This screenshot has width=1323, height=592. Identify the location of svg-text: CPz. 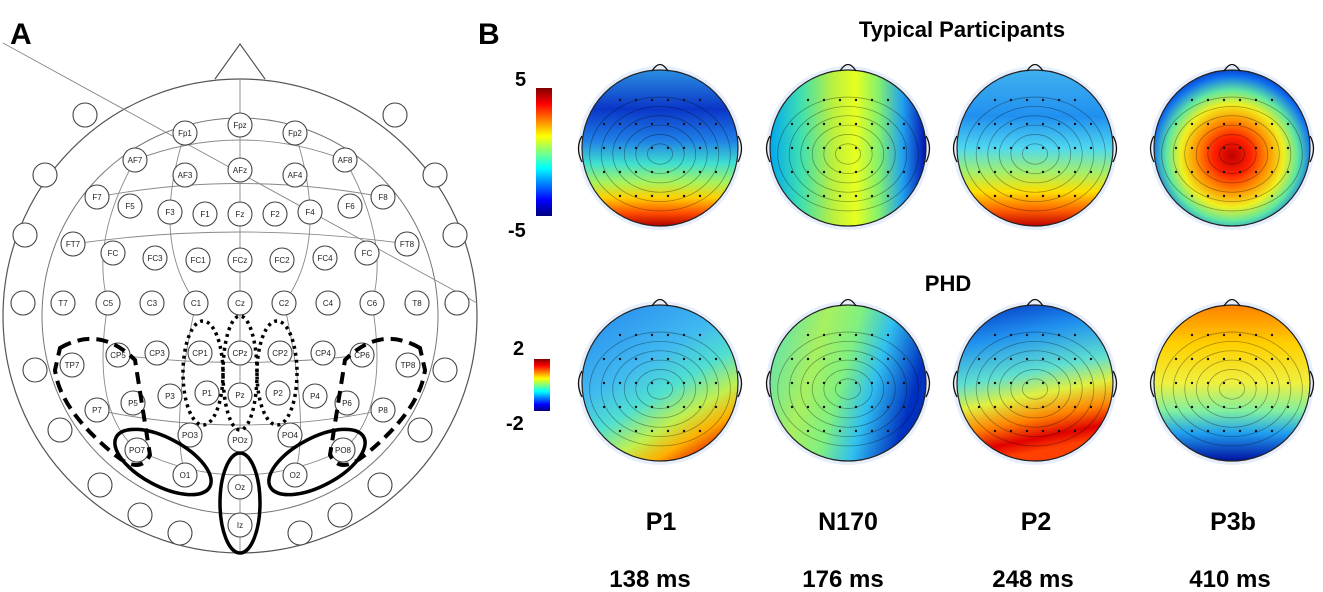
(239, 353).